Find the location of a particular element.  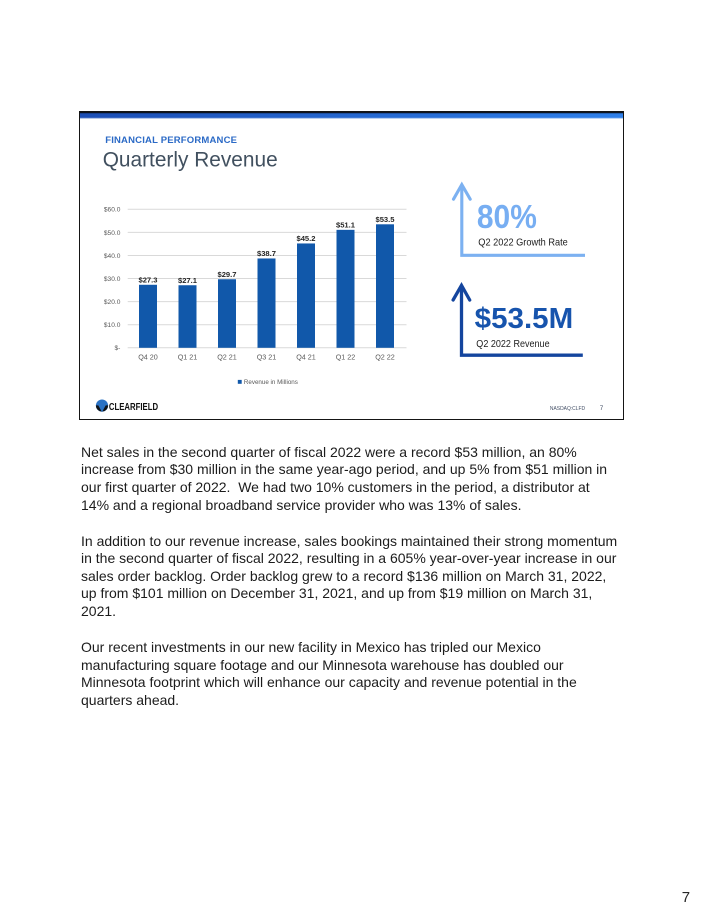

svg-text: NASDAQ:CLFD is located at coordinates (567, 409).